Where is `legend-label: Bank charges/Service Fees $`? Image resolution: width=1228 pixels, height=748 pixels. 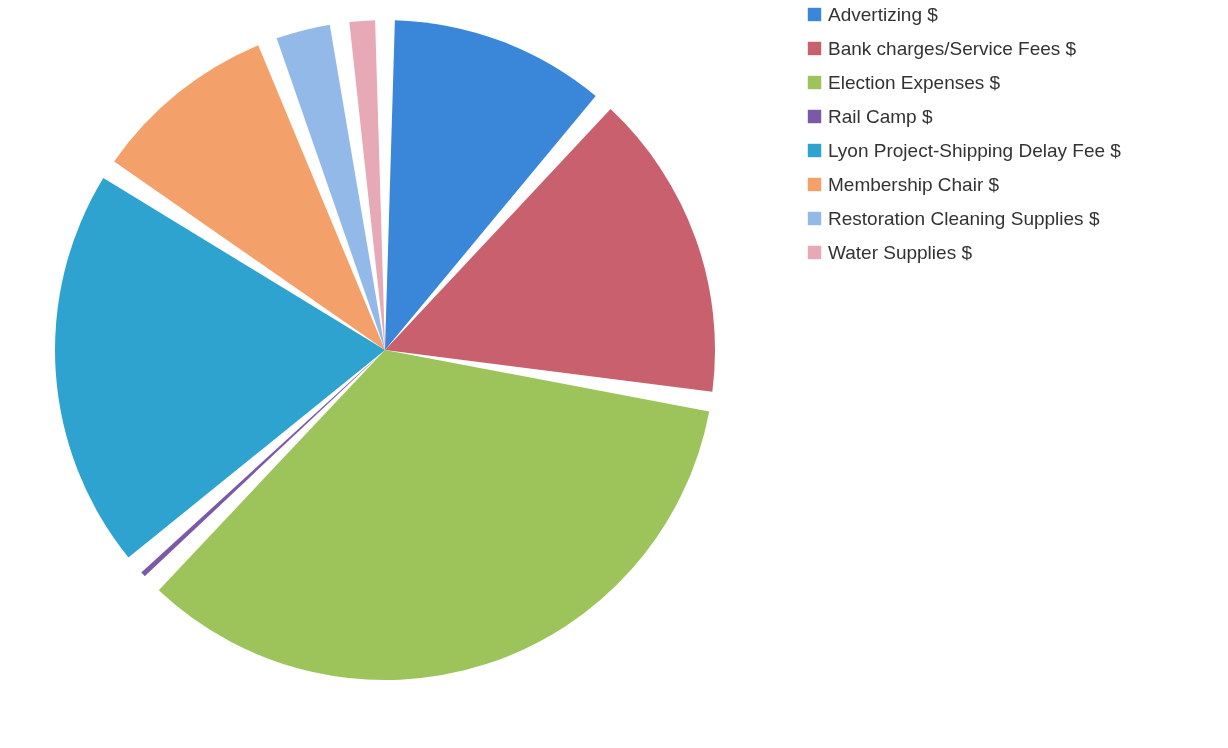
legend-label: Bank charges/Service Fees $ is located at coordinates (952, 48).